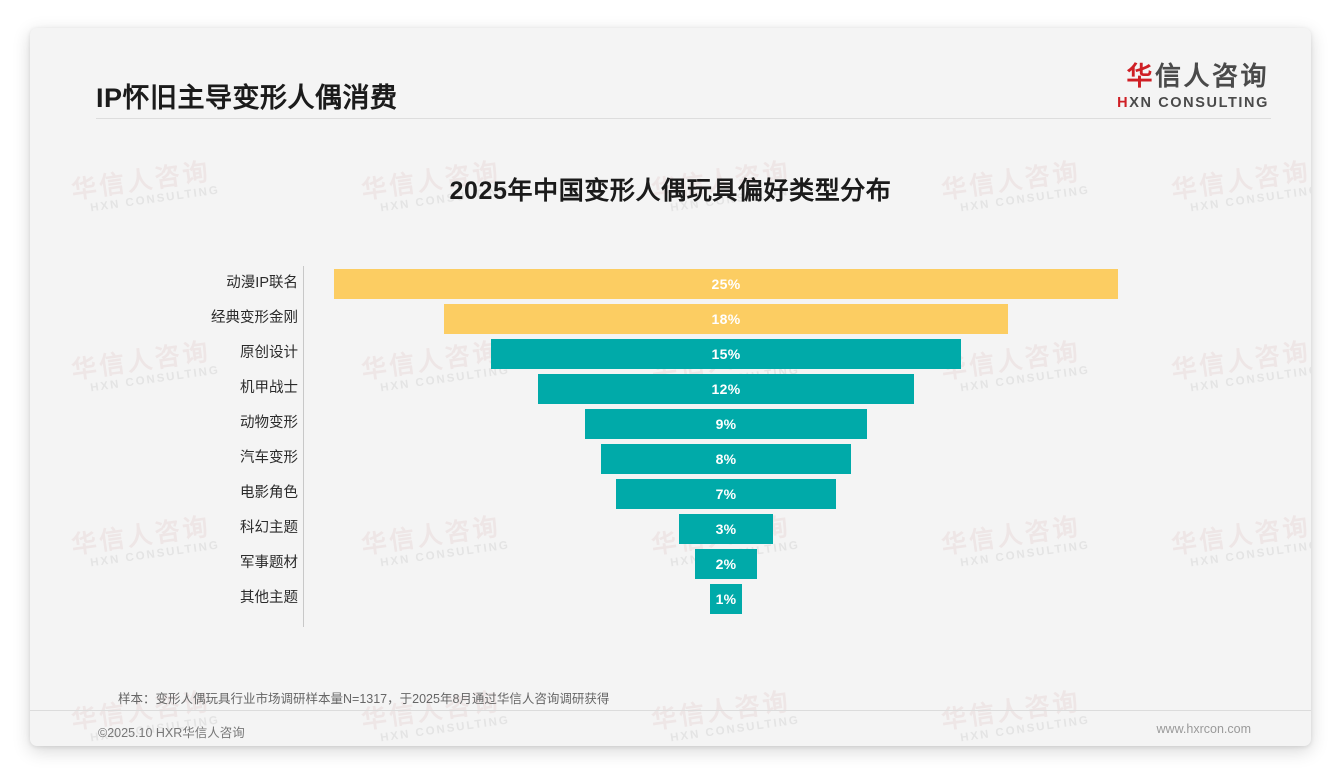 This screenshot has height=780, width=1340. I want to click on funnel-bar: 15%, so click(726, 353).